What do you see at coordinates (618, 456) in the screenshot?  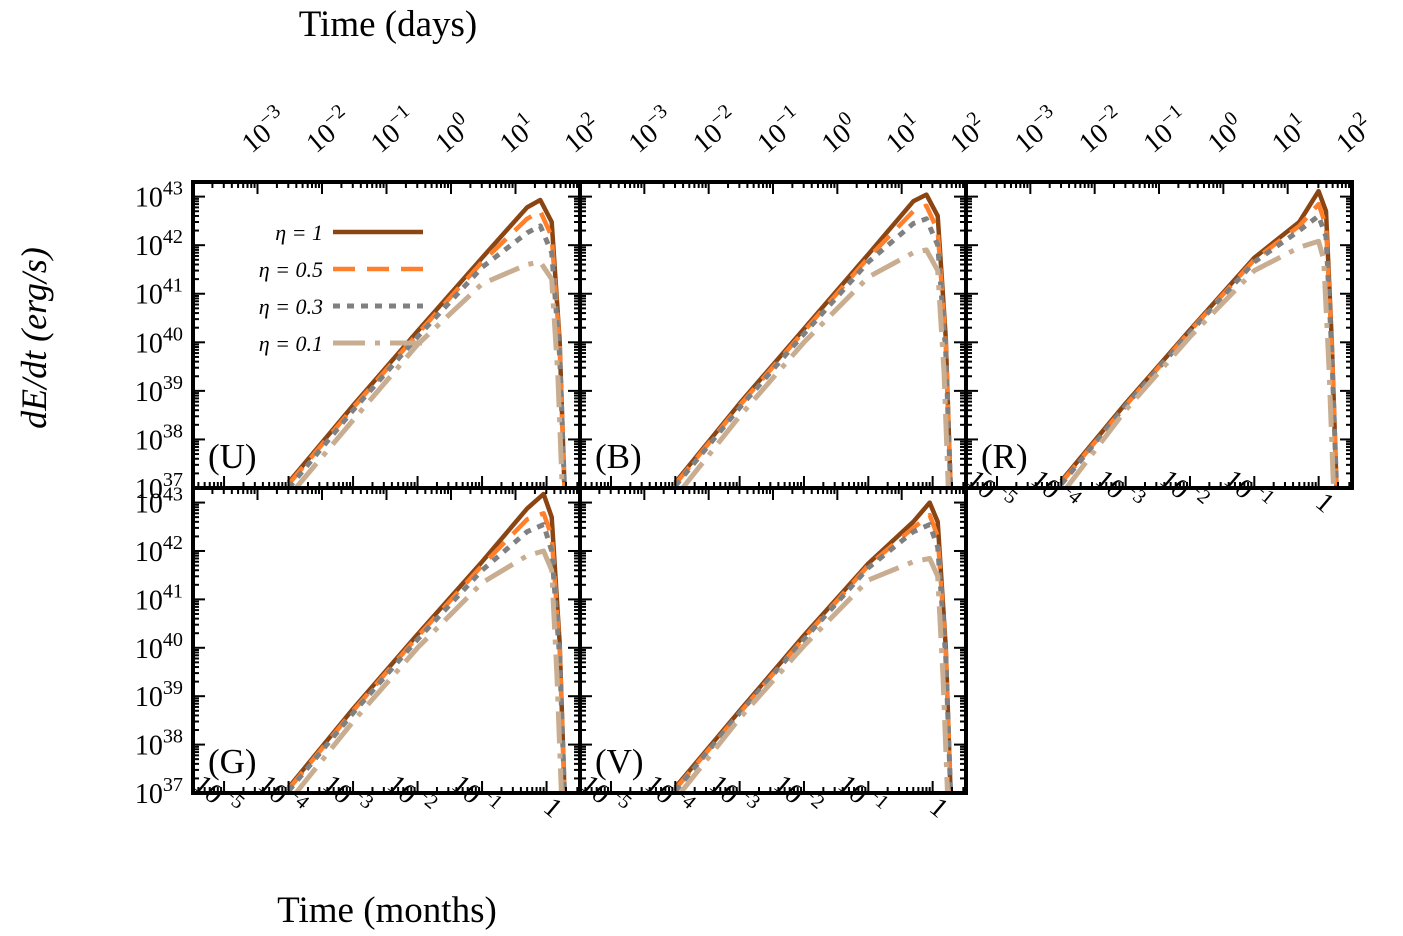 I see `panel-label: (B)` at bounding box center [618, 456].